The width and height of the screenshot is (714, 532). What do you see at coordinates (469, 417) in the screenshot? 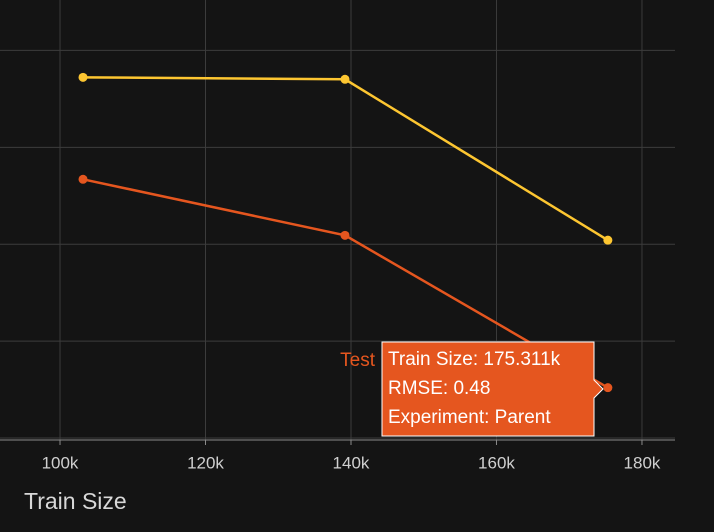
I see `hover-line: Experiment: Parent` at bounding box center [469, 417].